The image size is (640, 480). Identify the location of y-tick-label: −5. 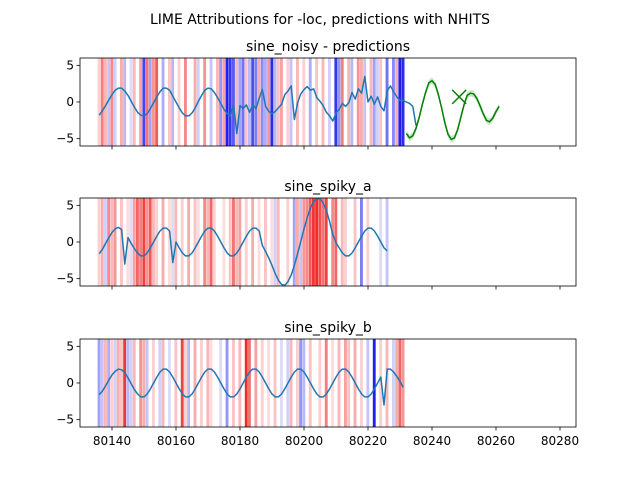
(65, 279).